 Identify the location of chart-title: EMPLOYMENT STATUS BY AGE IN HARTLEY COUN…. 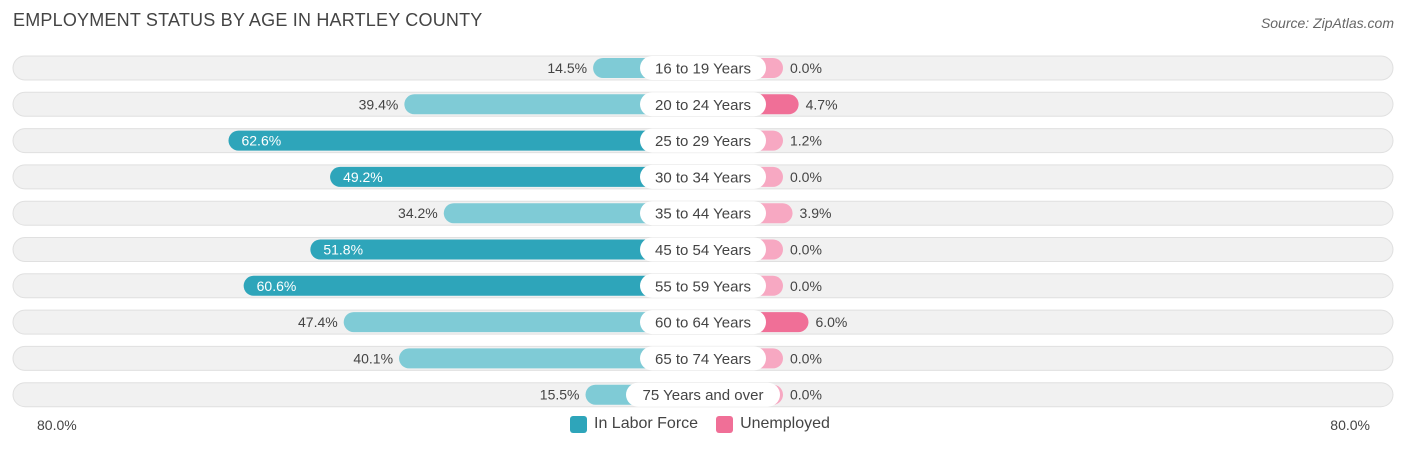
(248, 20).